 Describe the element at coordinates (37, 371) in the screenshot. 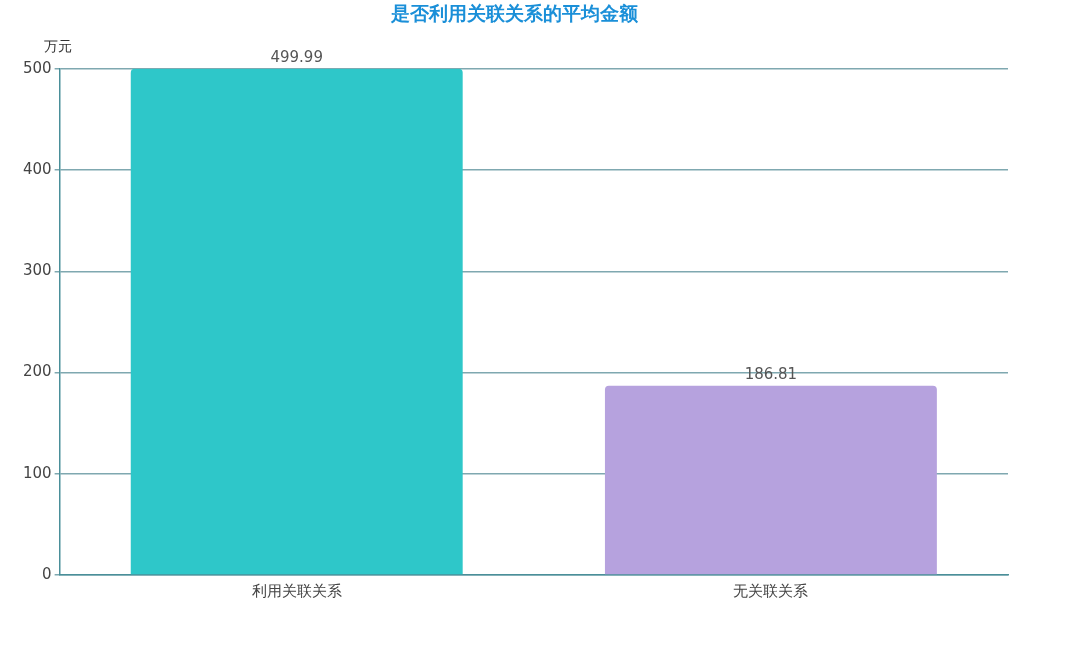

I see `y-tick-label: 200` at that location.